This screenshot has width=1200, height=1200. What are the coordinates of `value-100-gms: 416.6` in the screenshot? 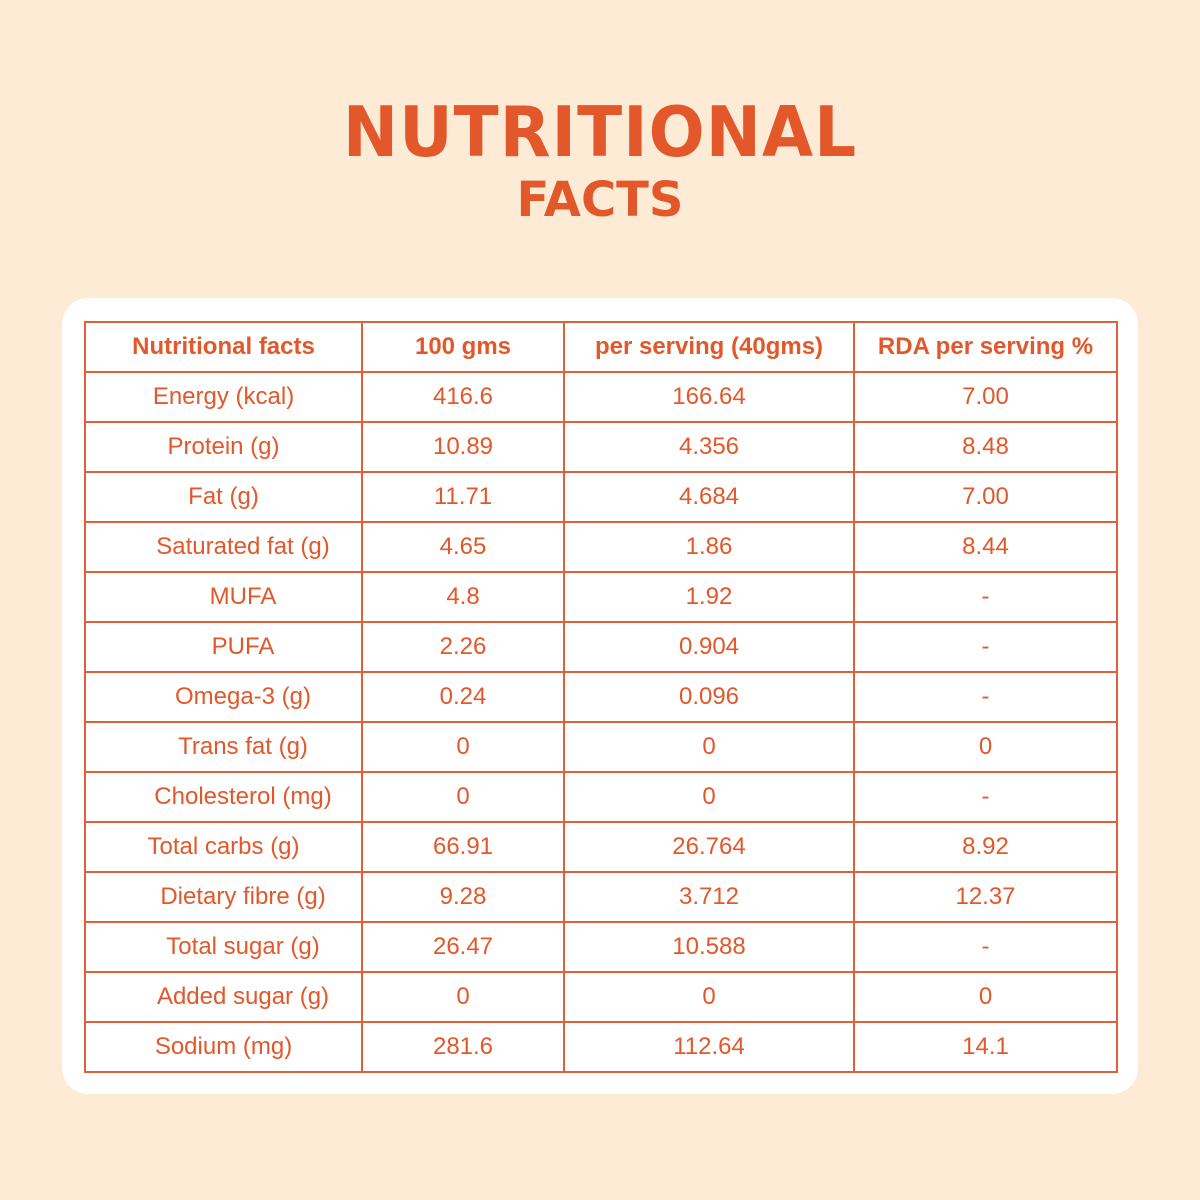 It's located at (463, 397).